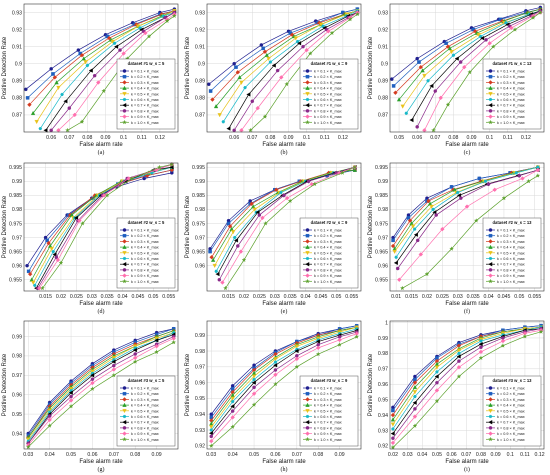 The image size is (550, 475). I want to click on panel-label: (i), so click(467, 469).